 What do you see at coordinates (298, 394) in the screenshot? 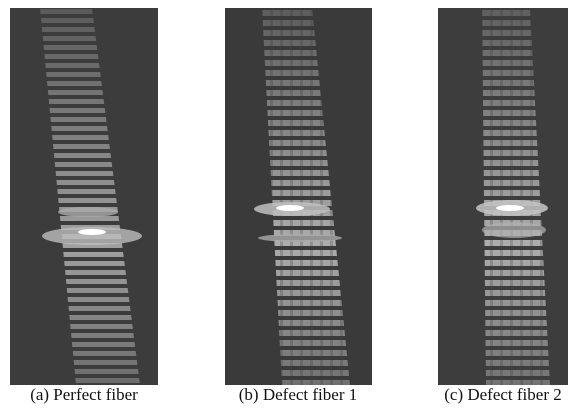
I see `caption: (b) Defect fiber 1` at bounding box center [298, 394].